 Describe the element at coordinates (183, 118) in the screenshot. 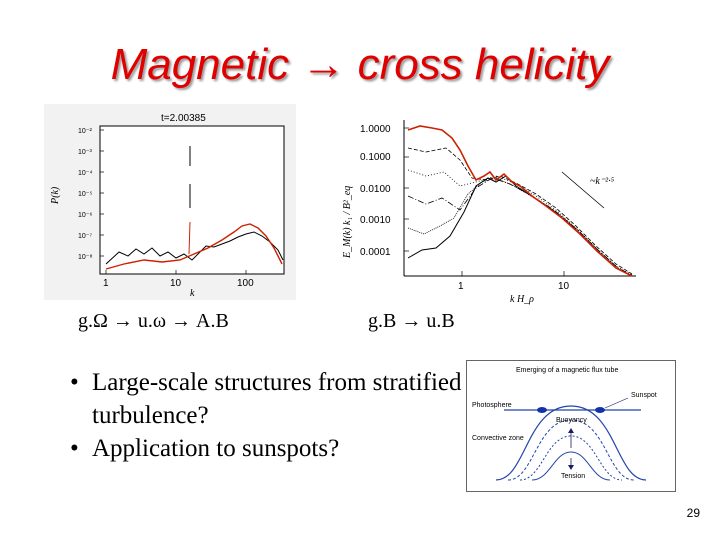

I see `left-plot-time-label: t=2.00385` at that location.